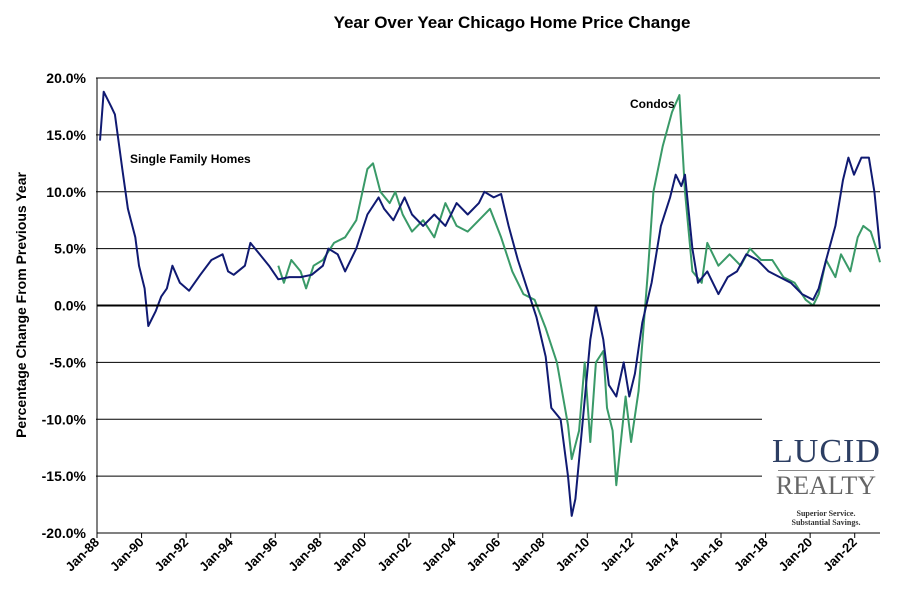  I want to click on y-axis-label: Percentage Change From Previous Year, so click(21, 305).